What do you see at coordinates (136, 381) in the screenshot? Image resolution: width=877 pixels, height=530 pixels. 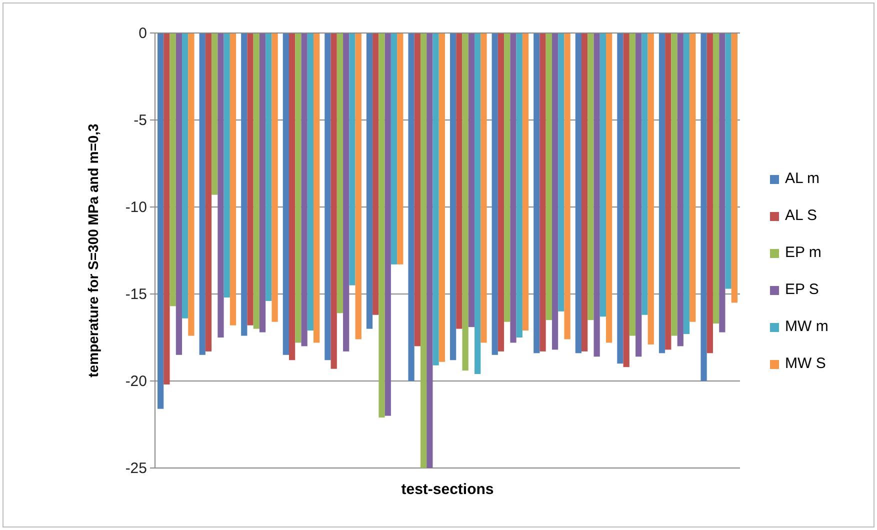 I see `y-tick-label: -20` at bounding box center [136, 381].